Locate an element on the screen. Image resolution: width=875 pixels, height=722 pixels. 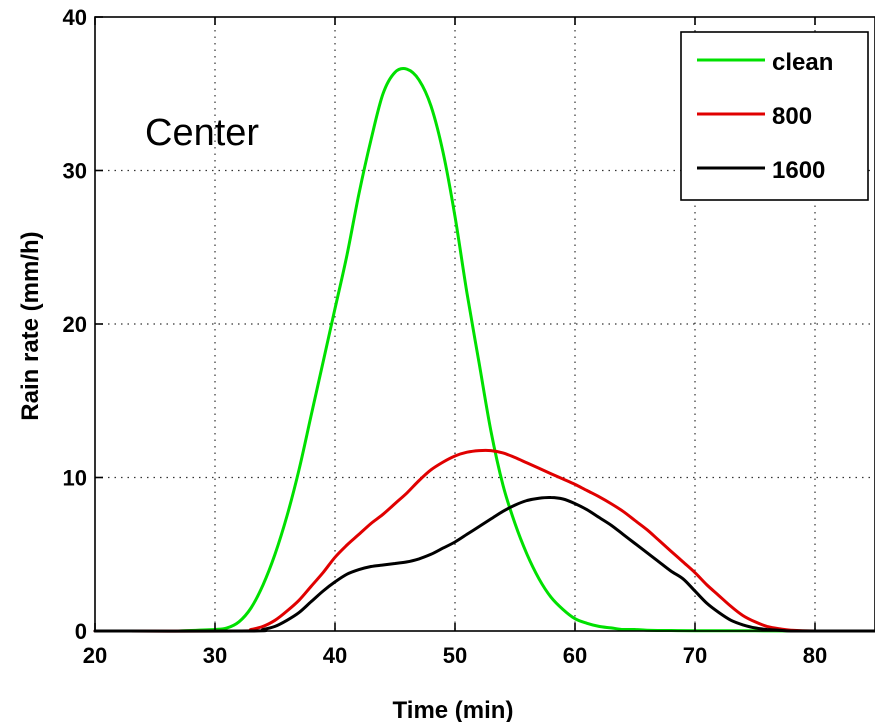
x-tick-label: 30 is located at coordinates (215, 655).